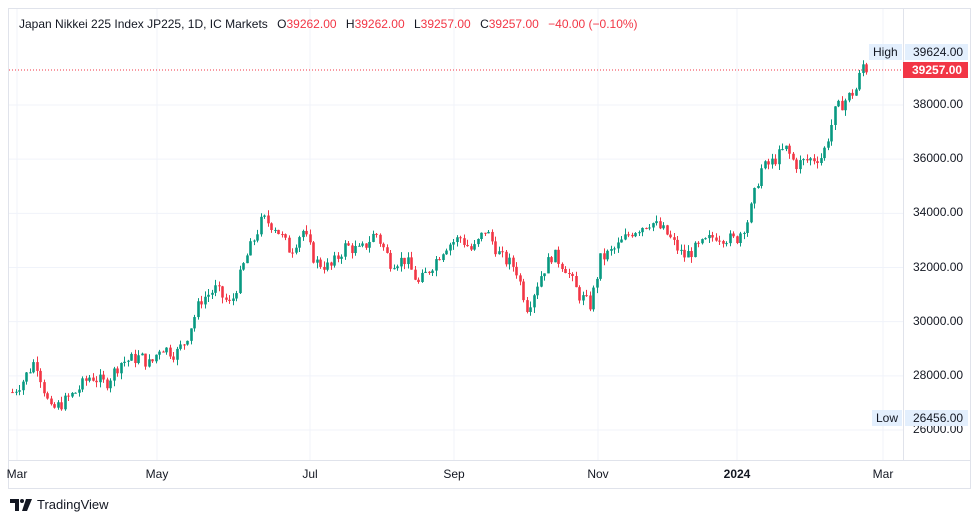 The image size is (980, 523). I want to click on low-label: L, so click(417, 24).